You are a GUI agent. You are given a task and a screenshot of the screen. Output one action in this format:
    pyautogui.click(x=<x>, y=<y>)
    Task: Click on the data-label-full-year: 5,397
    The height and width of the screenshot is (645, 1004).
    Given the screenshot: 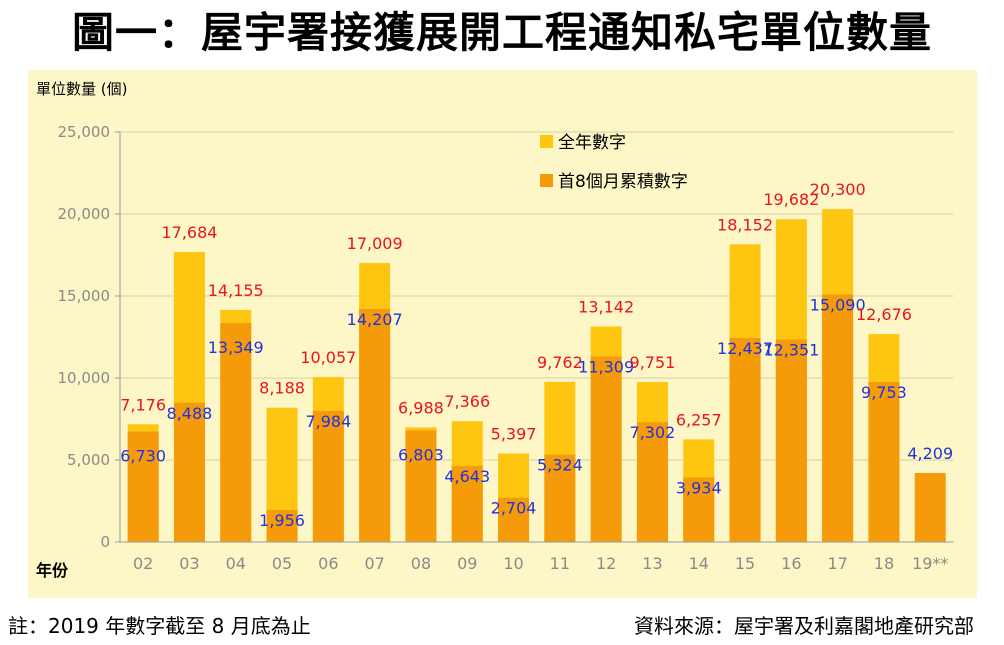 What is the action you would take?
    pyautogui.click(x=514, y=433)
    